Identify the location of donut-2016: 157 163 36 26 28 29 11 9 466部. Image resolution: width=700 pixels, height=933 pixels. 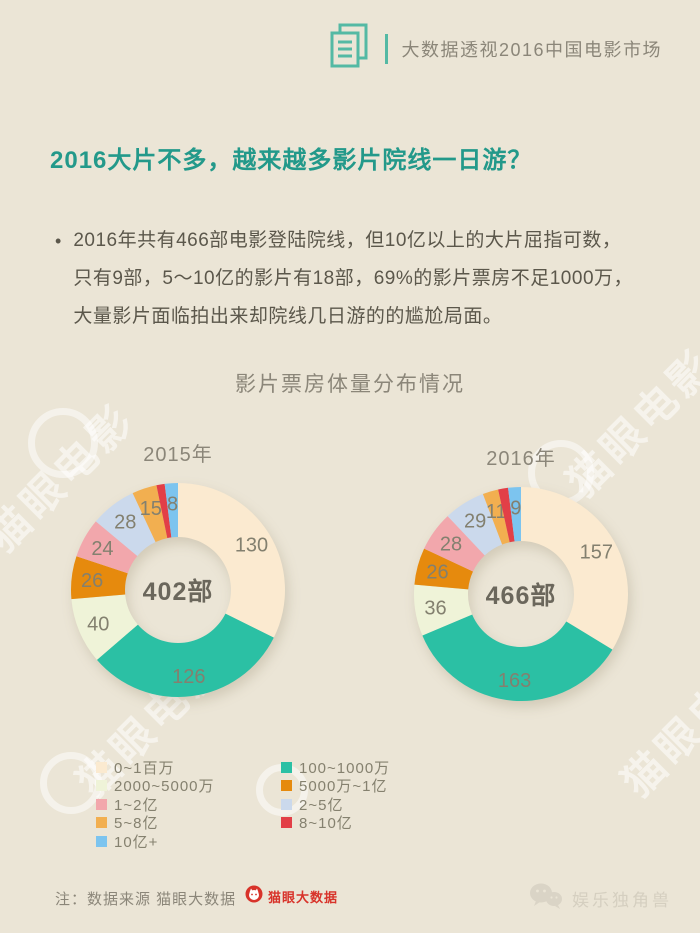
(521, 594).